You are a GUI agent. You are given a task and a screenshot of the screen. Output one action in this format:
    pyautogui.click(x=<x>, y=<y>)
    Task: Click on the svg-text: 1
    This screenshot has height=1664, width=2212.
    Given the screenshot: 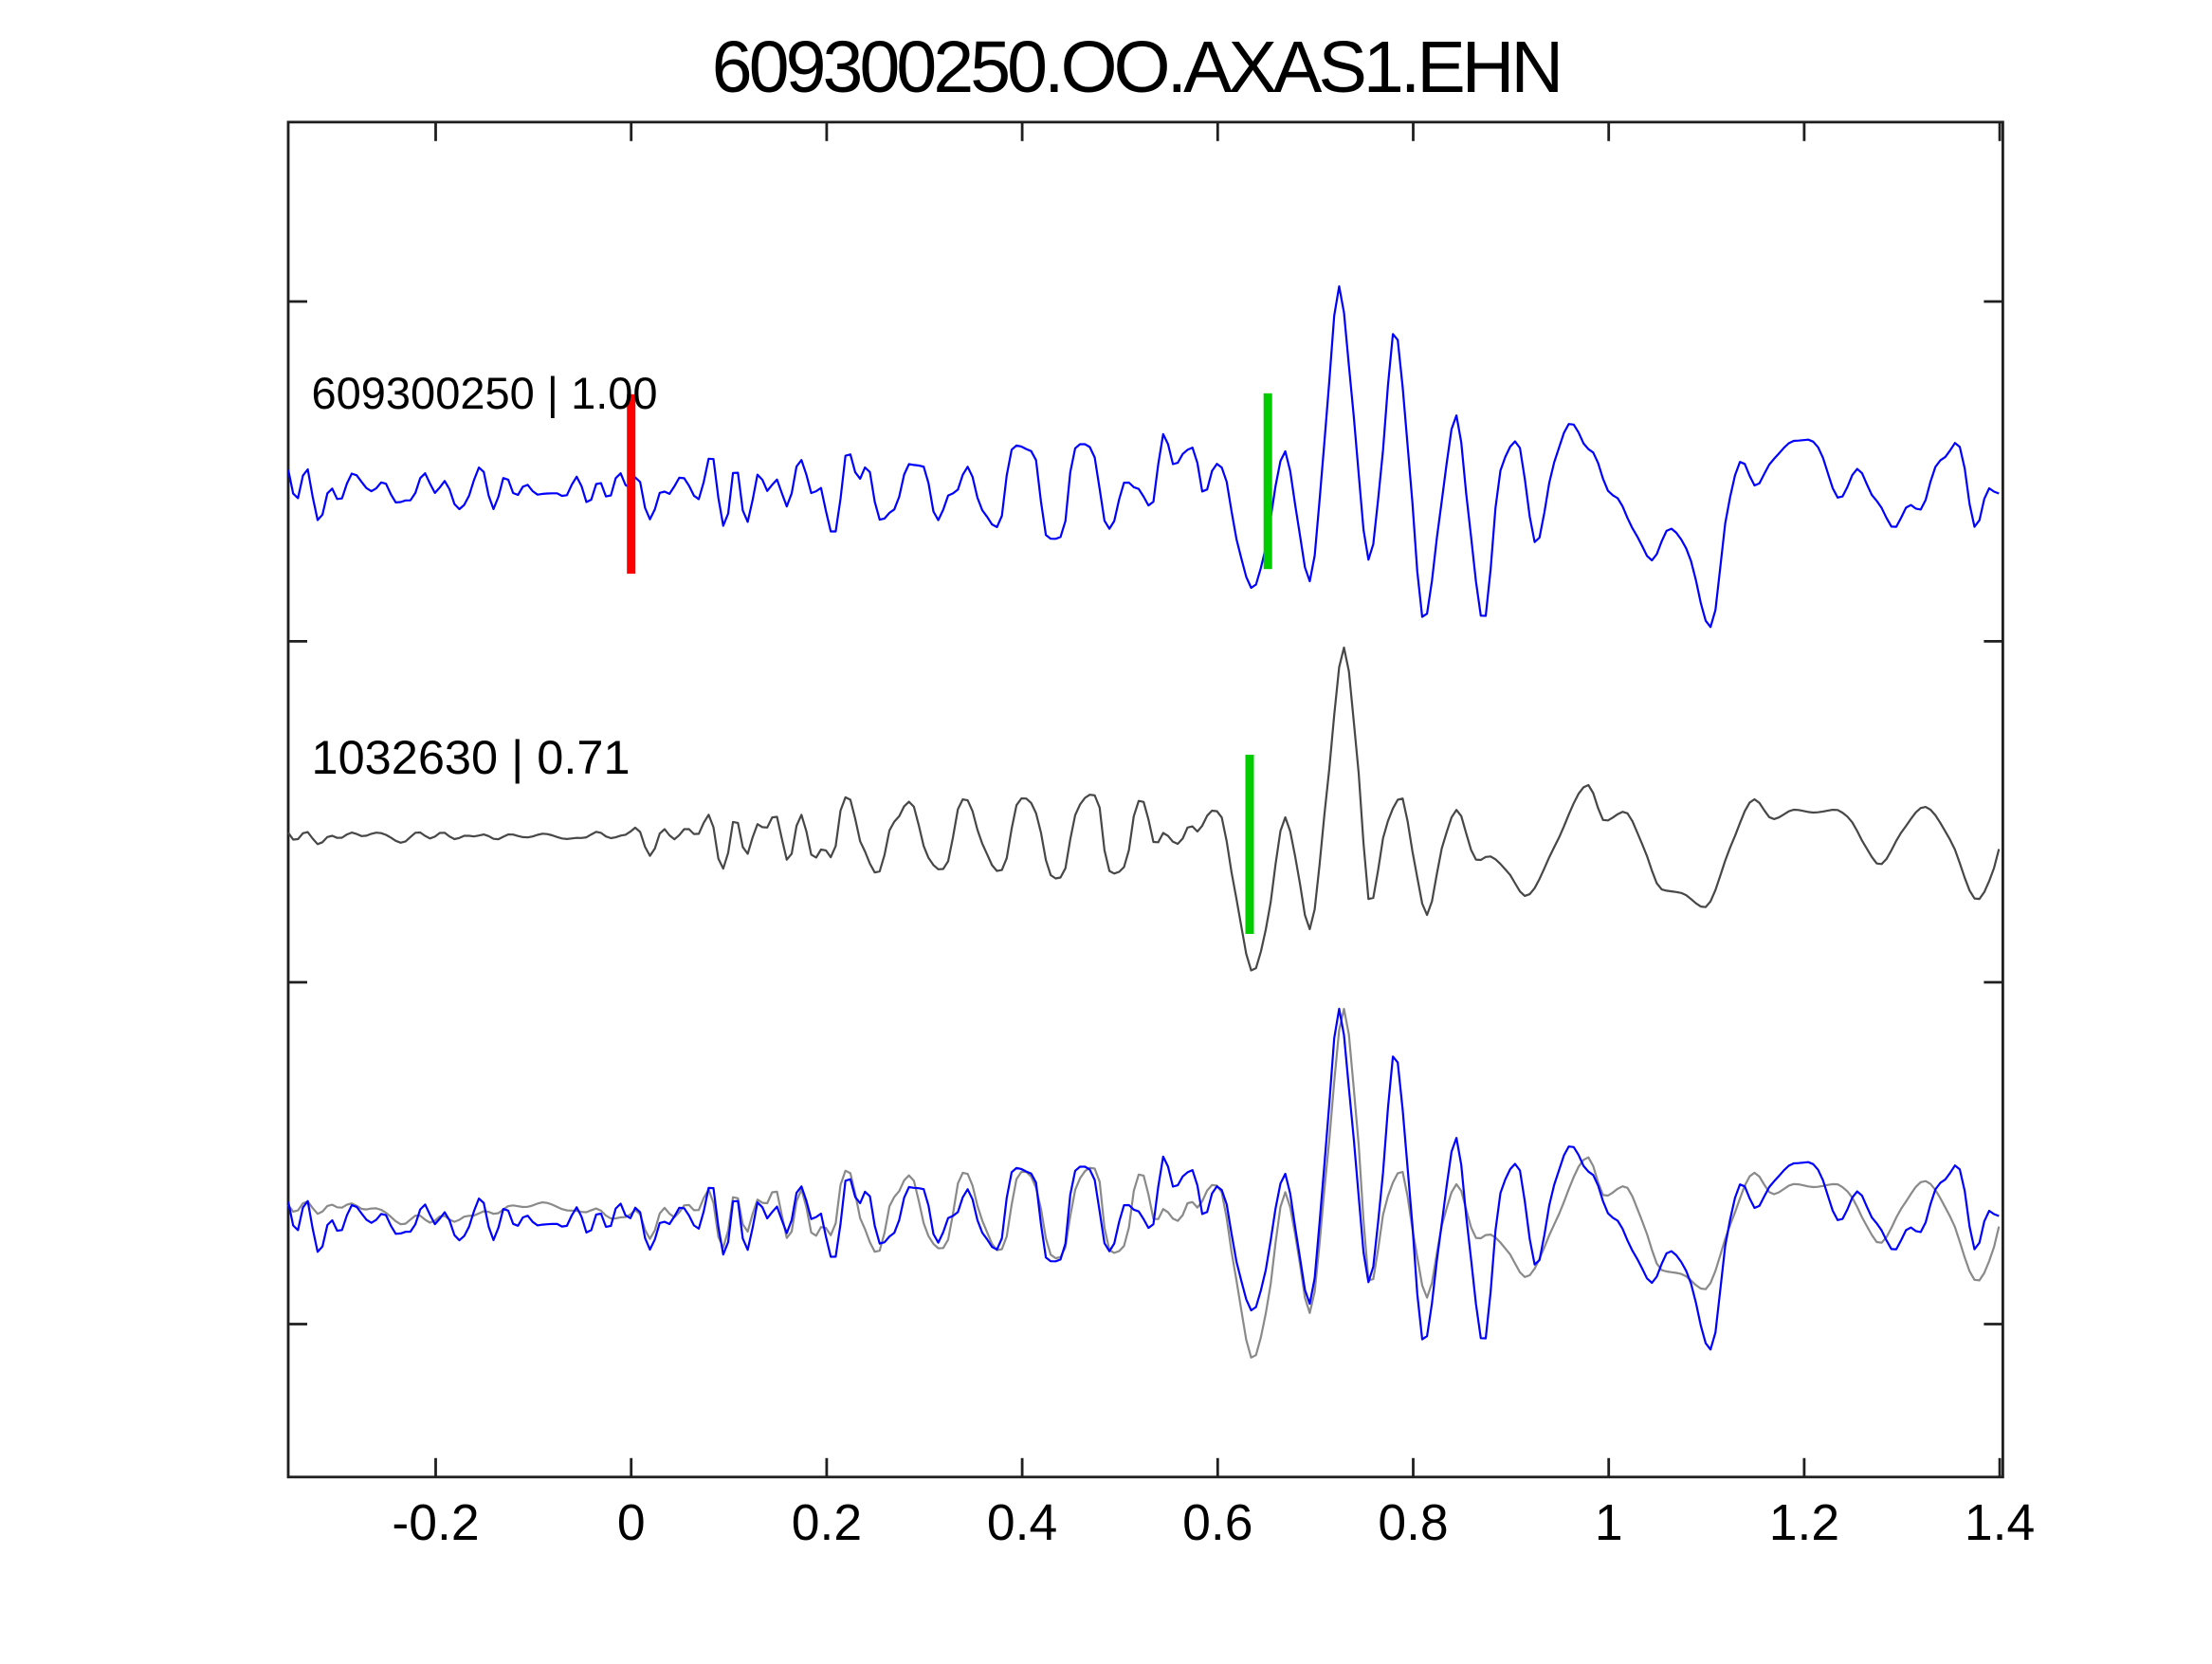 What is the action you would take?
    pyautogui.click(x=1609, y=1523)
    